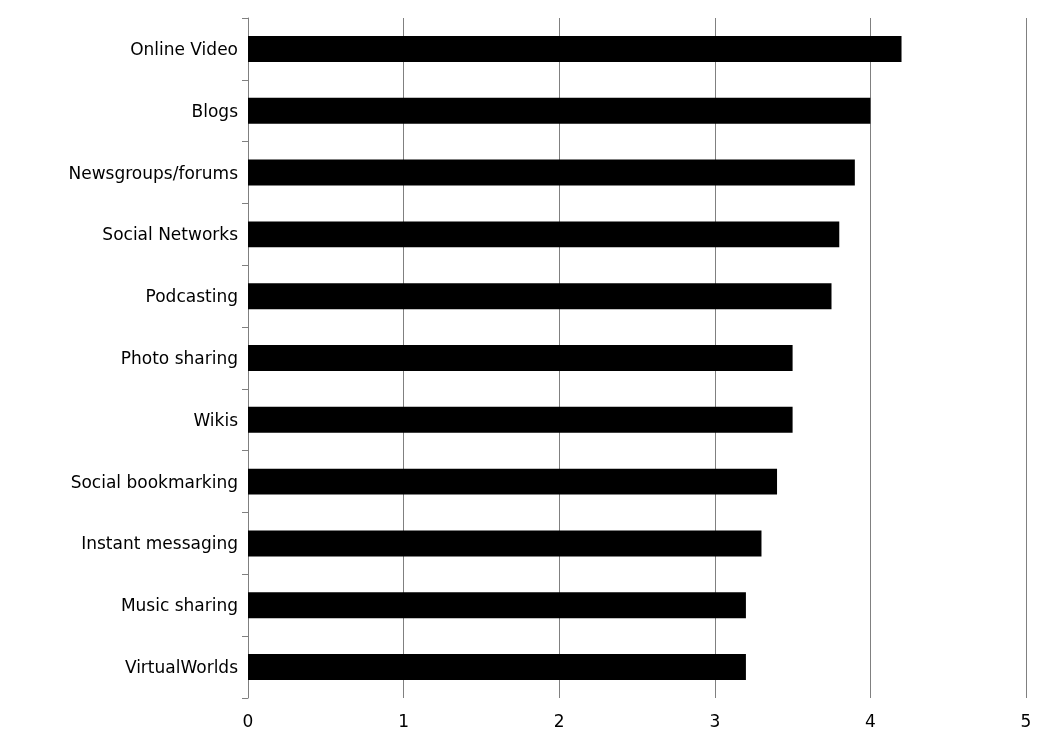  What do you see at coordinates (181, 667) in the screenshot?
I see `y-tick-label: VirtualWorlds` at bounding box center [181, 667].